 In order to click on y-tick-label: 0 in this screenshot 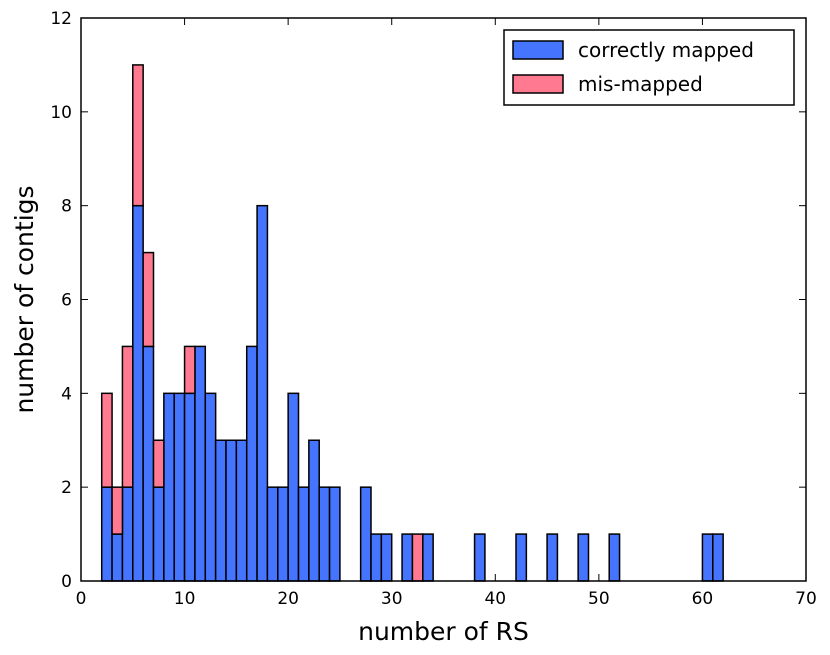, I will do `click(66, 582)`.